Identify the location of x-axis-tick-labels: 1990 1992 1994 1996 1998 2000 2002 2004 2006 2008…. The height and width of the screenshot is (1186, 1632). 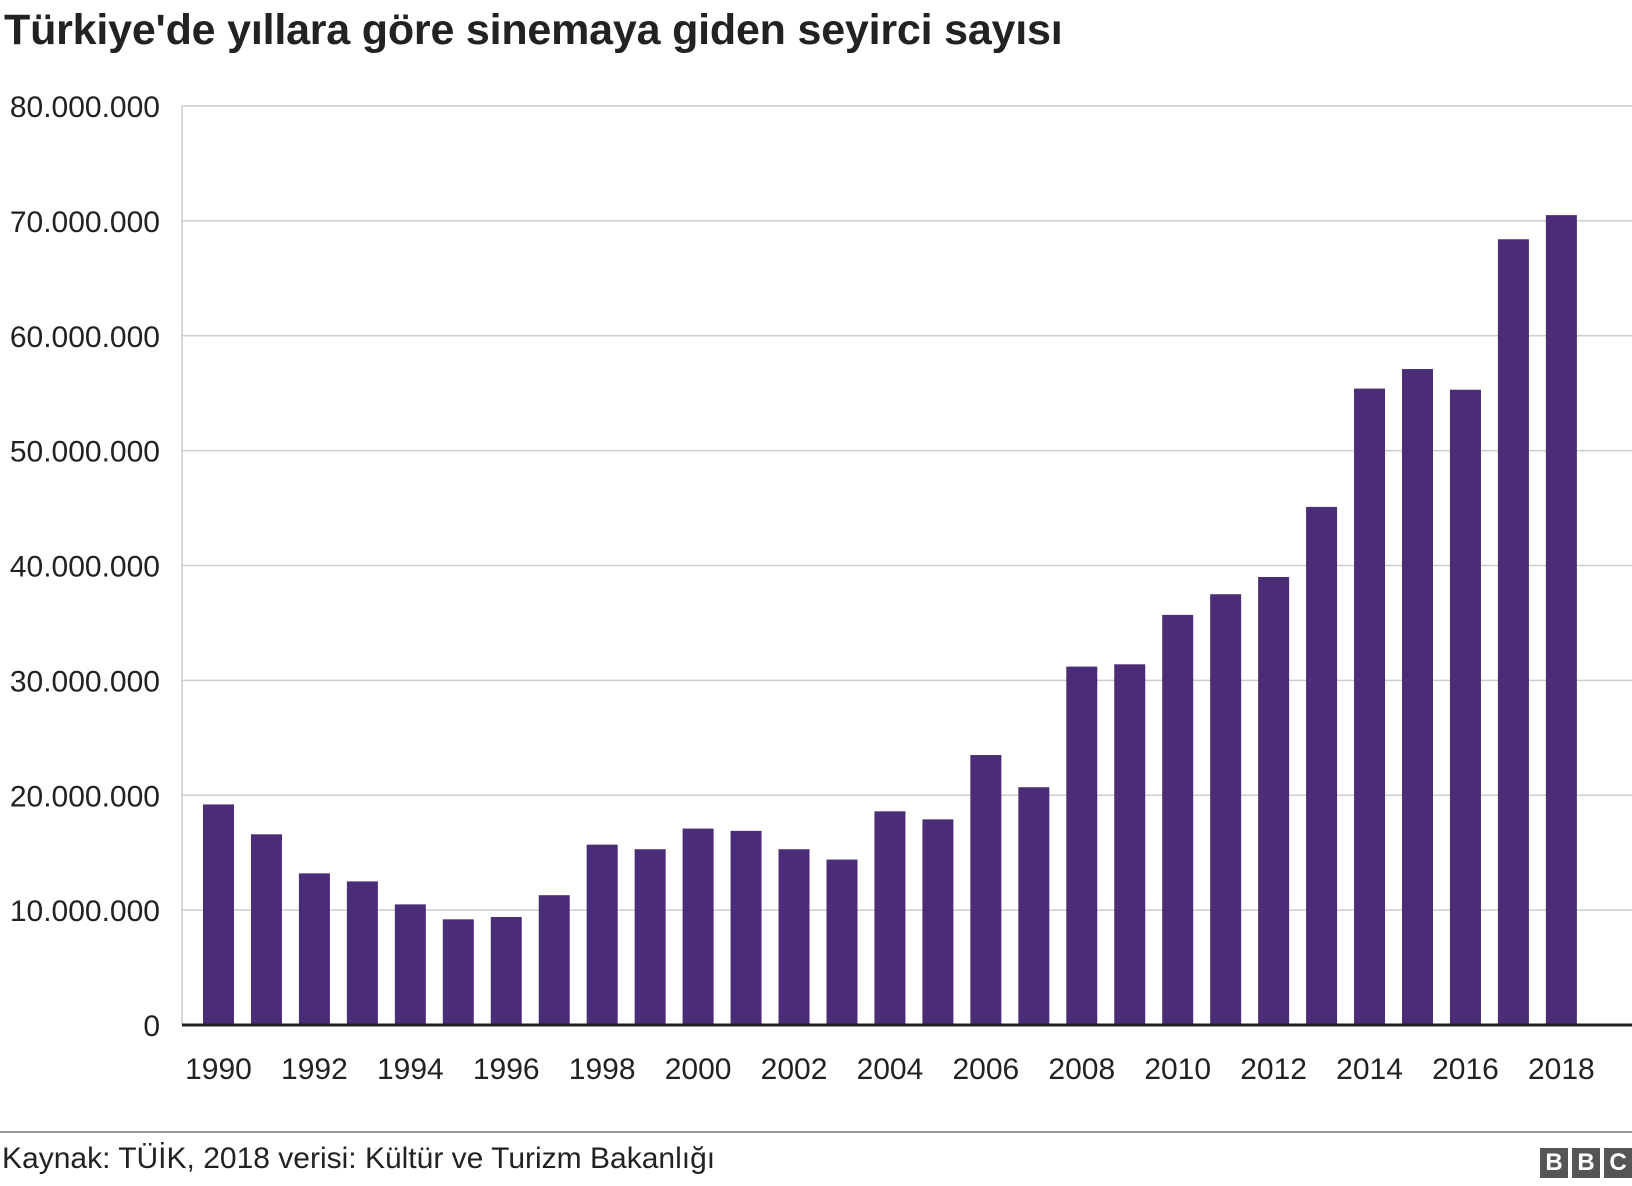
(890, 1069).